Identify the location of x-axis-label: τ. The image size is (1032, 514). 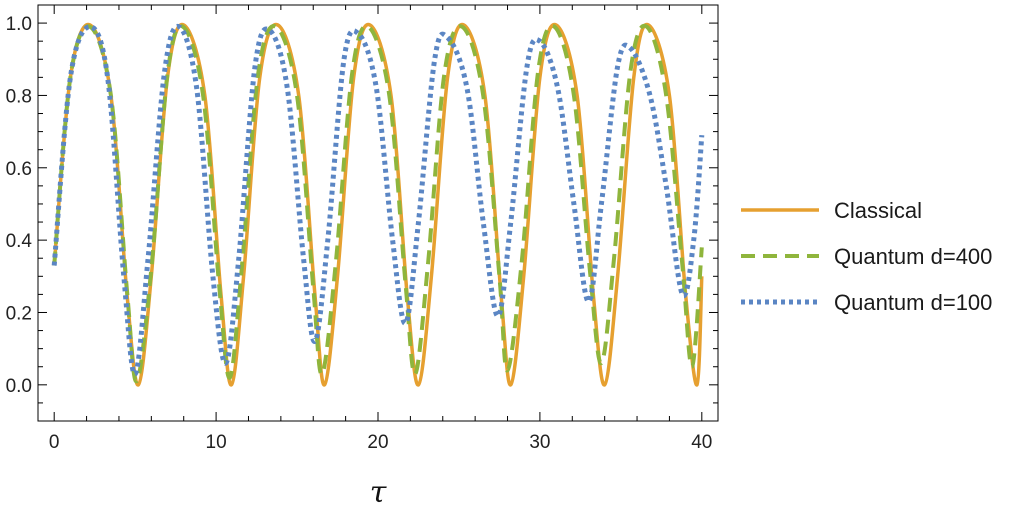
(378, 492).